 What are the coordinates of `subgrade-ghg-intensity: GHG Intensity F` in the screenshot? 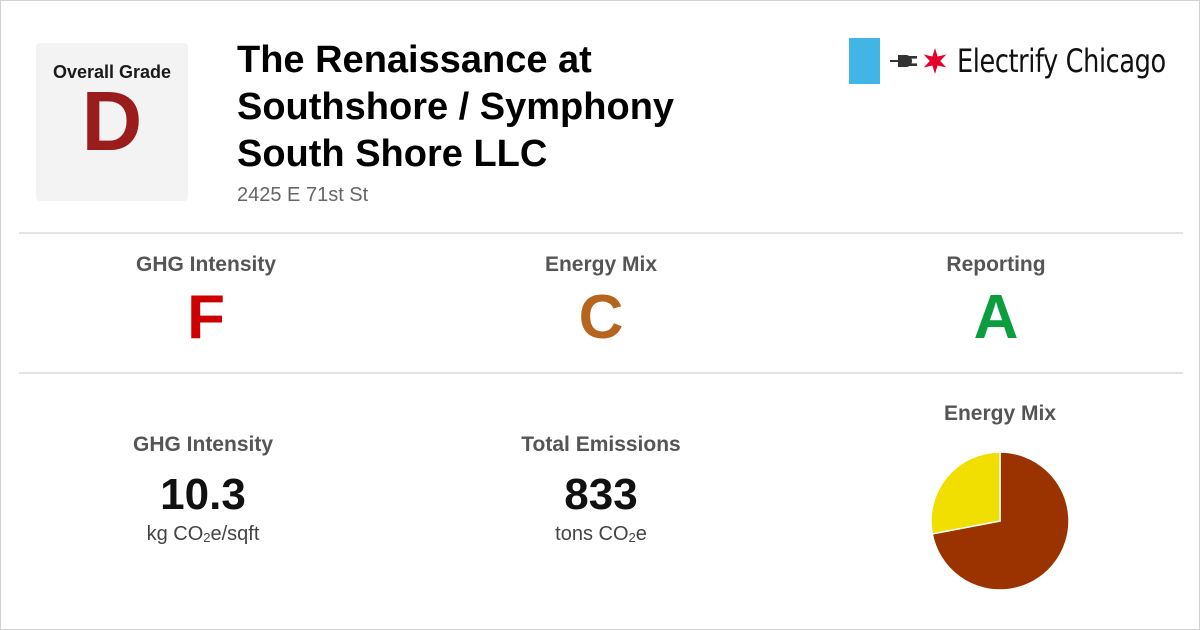 It's located at (206, 301).